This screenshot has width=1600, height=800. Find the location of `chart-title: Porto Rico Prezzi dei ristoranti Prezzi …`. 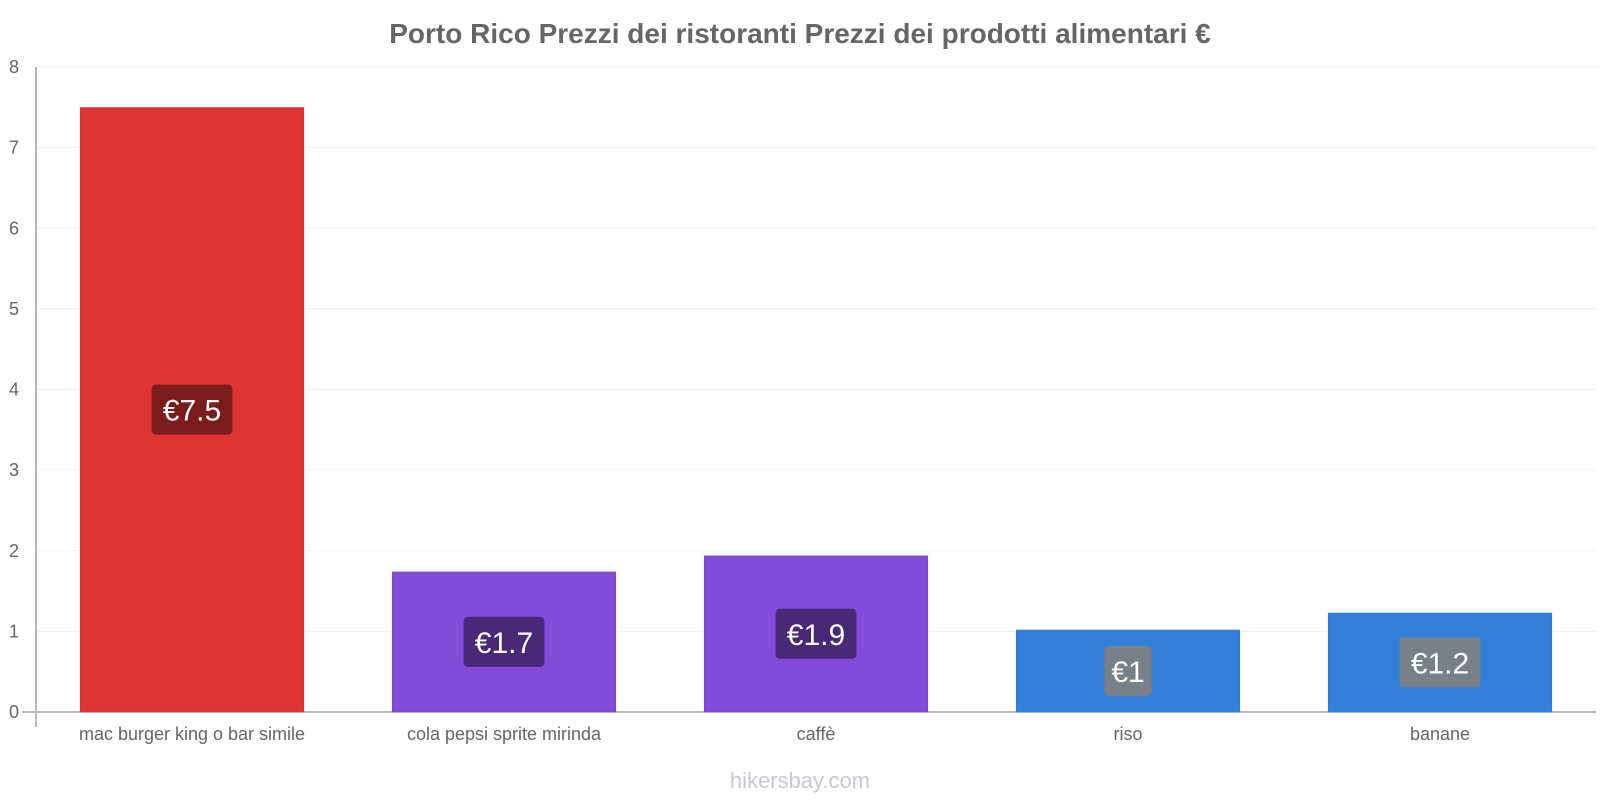

chart-title: Porto Rico Prezzi dei ristoranti Prezzi … is located at coordinates (800, 33).